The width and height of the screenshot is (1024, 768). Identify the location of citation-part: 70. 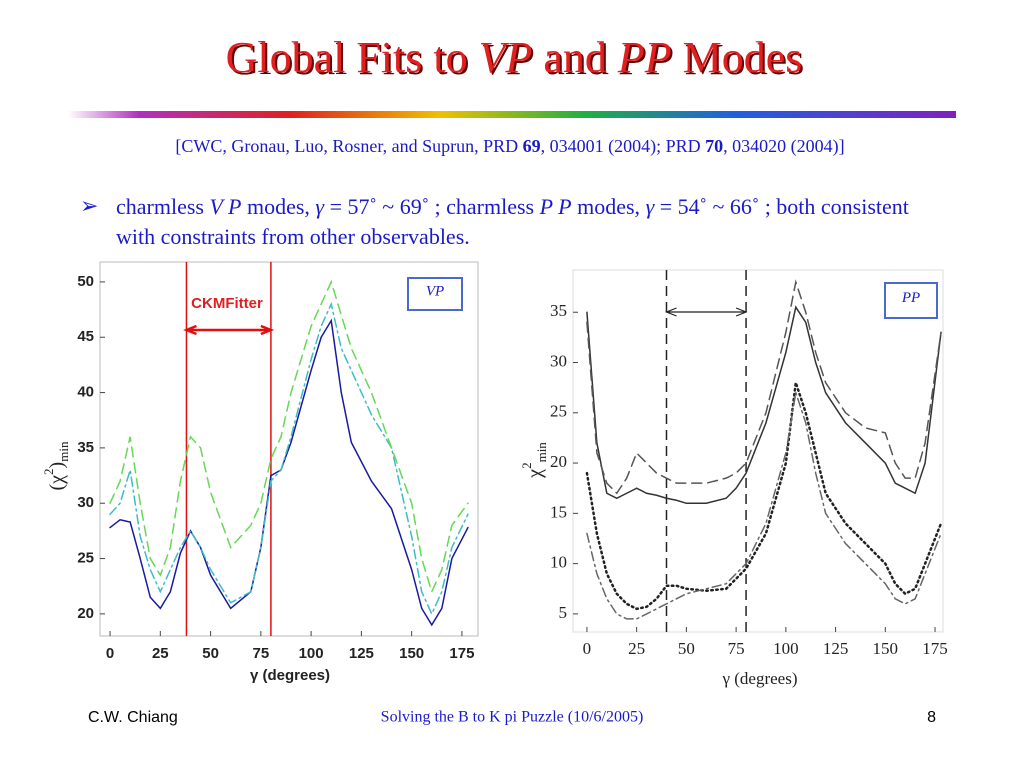
(714, 146).